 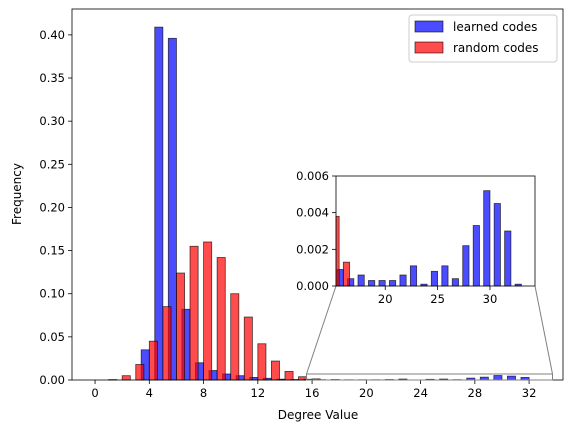 What do you see at coordinates (321, 330) in the screenshot?
I see `zoom-connector-left` at bounding box center [321, 330].